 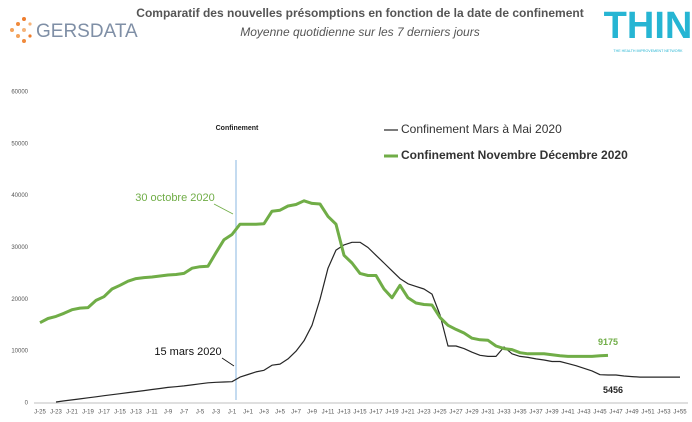 I want to click on annotation: Confinement, so click(x=237, y=128).